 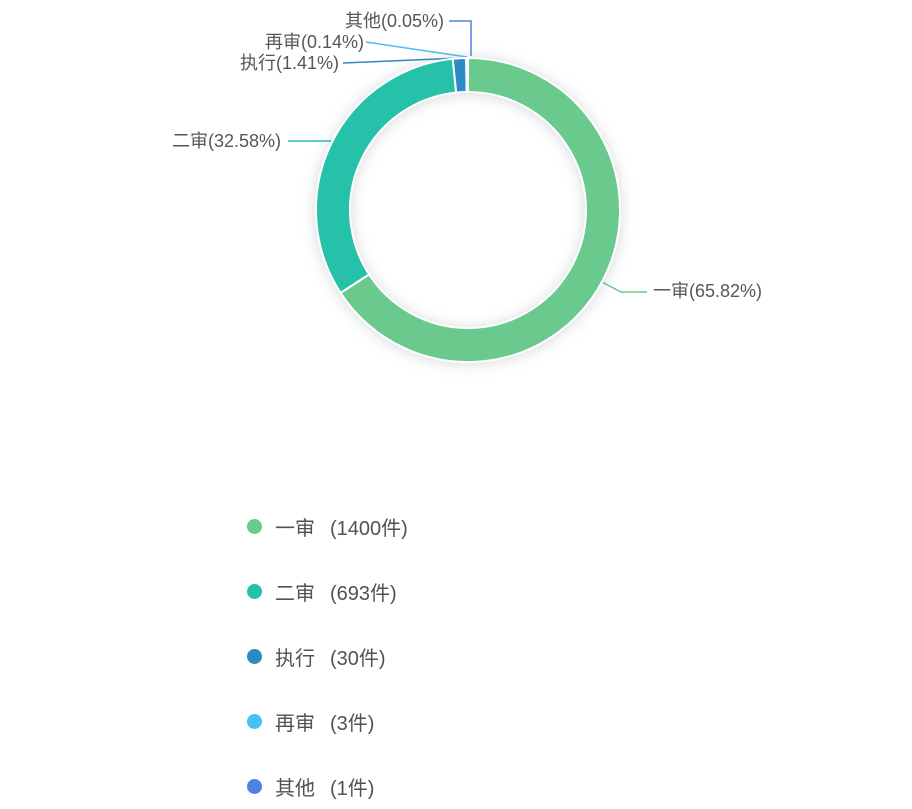 I want to click on chart-legend: 一审 (1400件) 二审 (693件) 执行 (30件) 再审 (3件), so click(x=327, y=660).